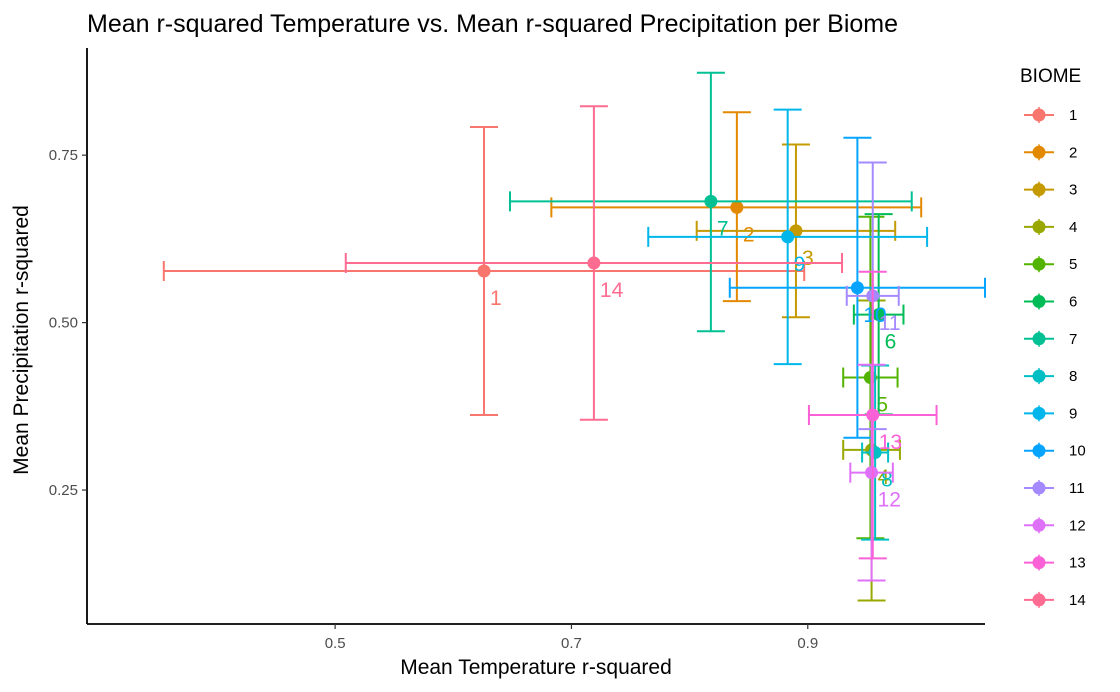  I want to click on point-label: 2, so click(749, 234).